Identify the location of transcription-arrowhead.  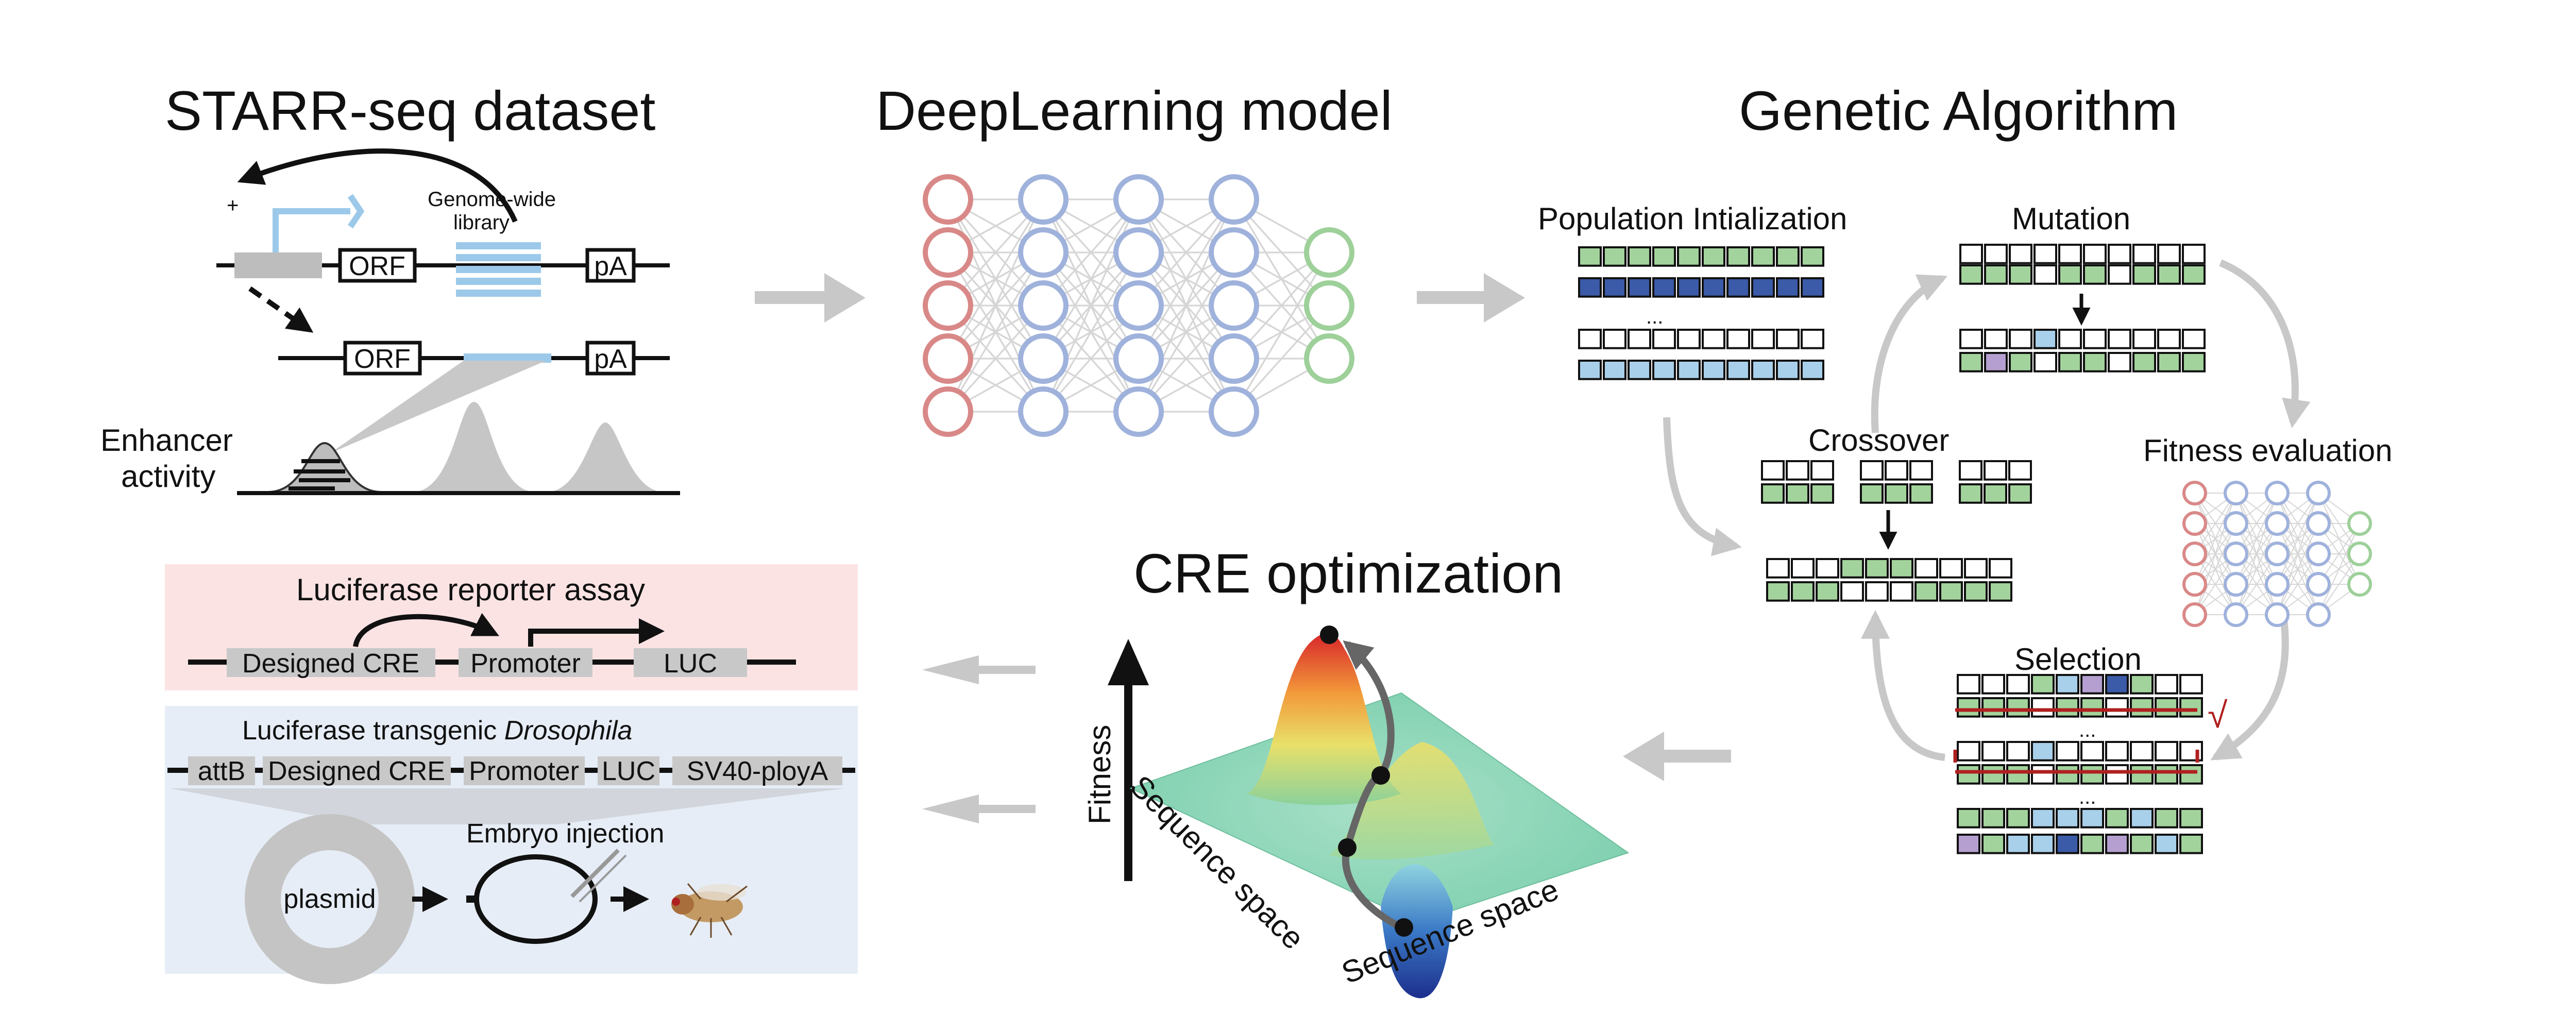
(356, 211).